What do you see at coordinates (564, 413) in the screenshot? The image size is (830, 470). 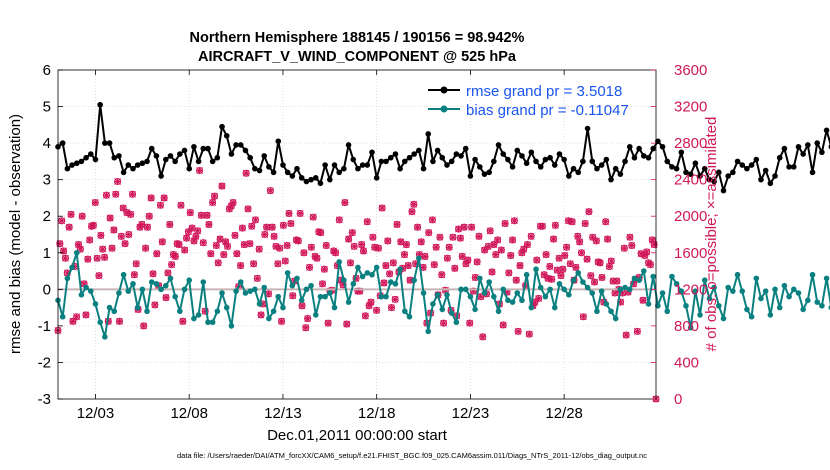 I see `x-tick-label: 12/28` at bounding box center [564, 413].